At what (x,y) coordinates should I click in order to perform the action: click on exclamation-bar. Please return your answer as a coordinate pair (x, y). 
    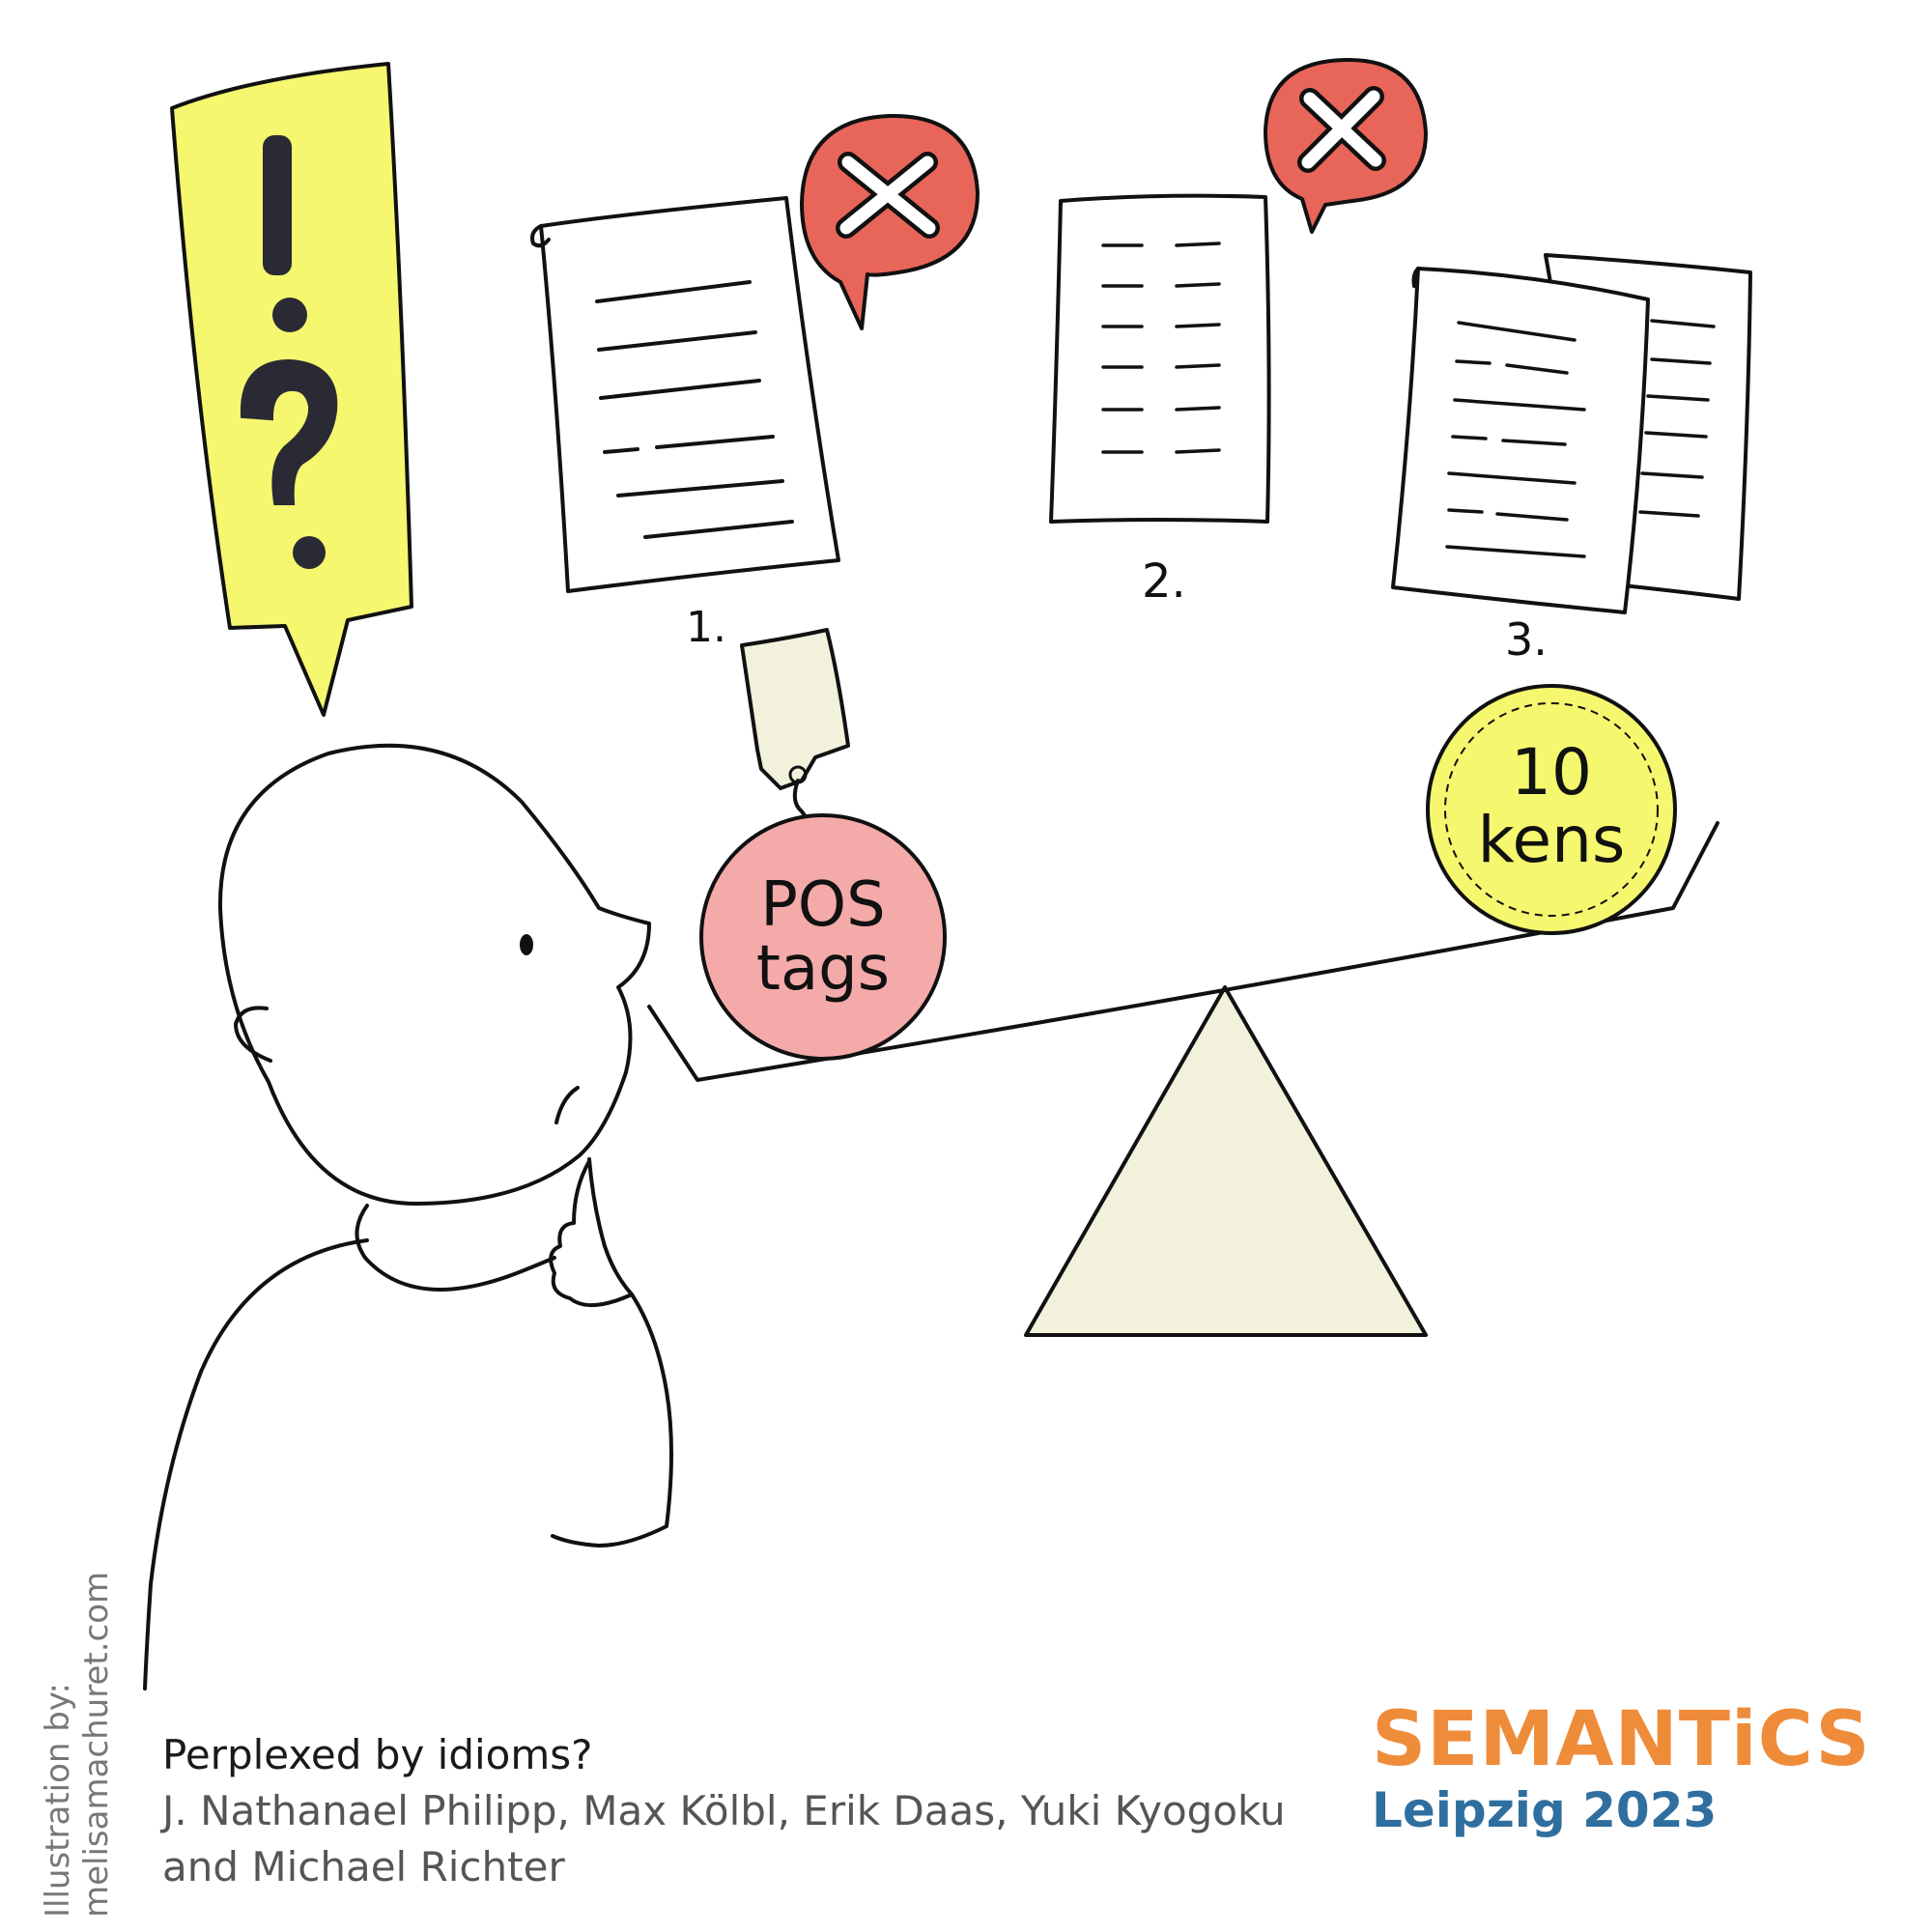
    Looking at the image, I should click on (277, 205).